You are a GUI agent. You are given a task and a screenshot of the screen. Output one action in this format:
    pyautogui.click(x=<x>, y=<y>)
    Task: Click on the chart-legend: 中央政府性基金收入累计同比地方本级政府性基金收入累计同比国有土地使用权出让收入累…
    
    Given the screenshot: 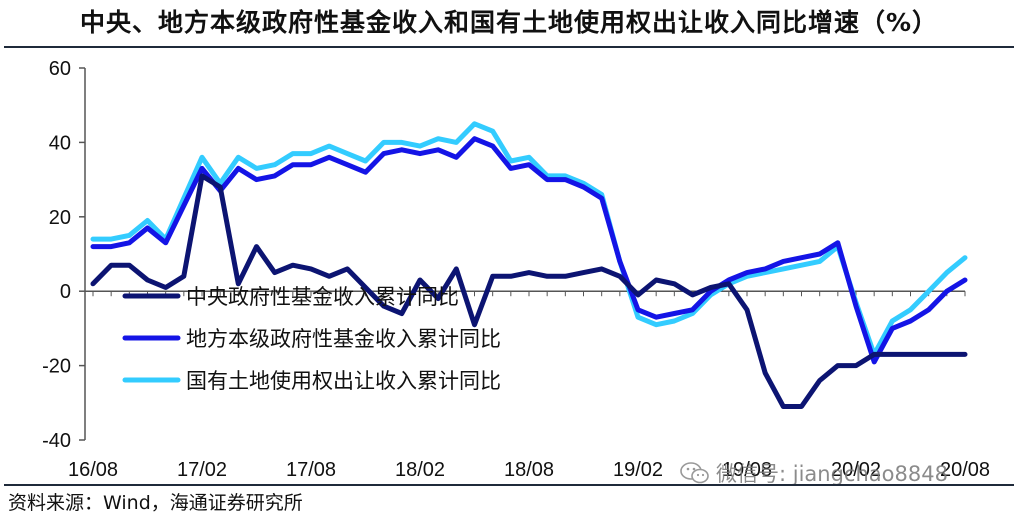 What is the action you would take?
    pyautogui.click(x=311, y=339)
    